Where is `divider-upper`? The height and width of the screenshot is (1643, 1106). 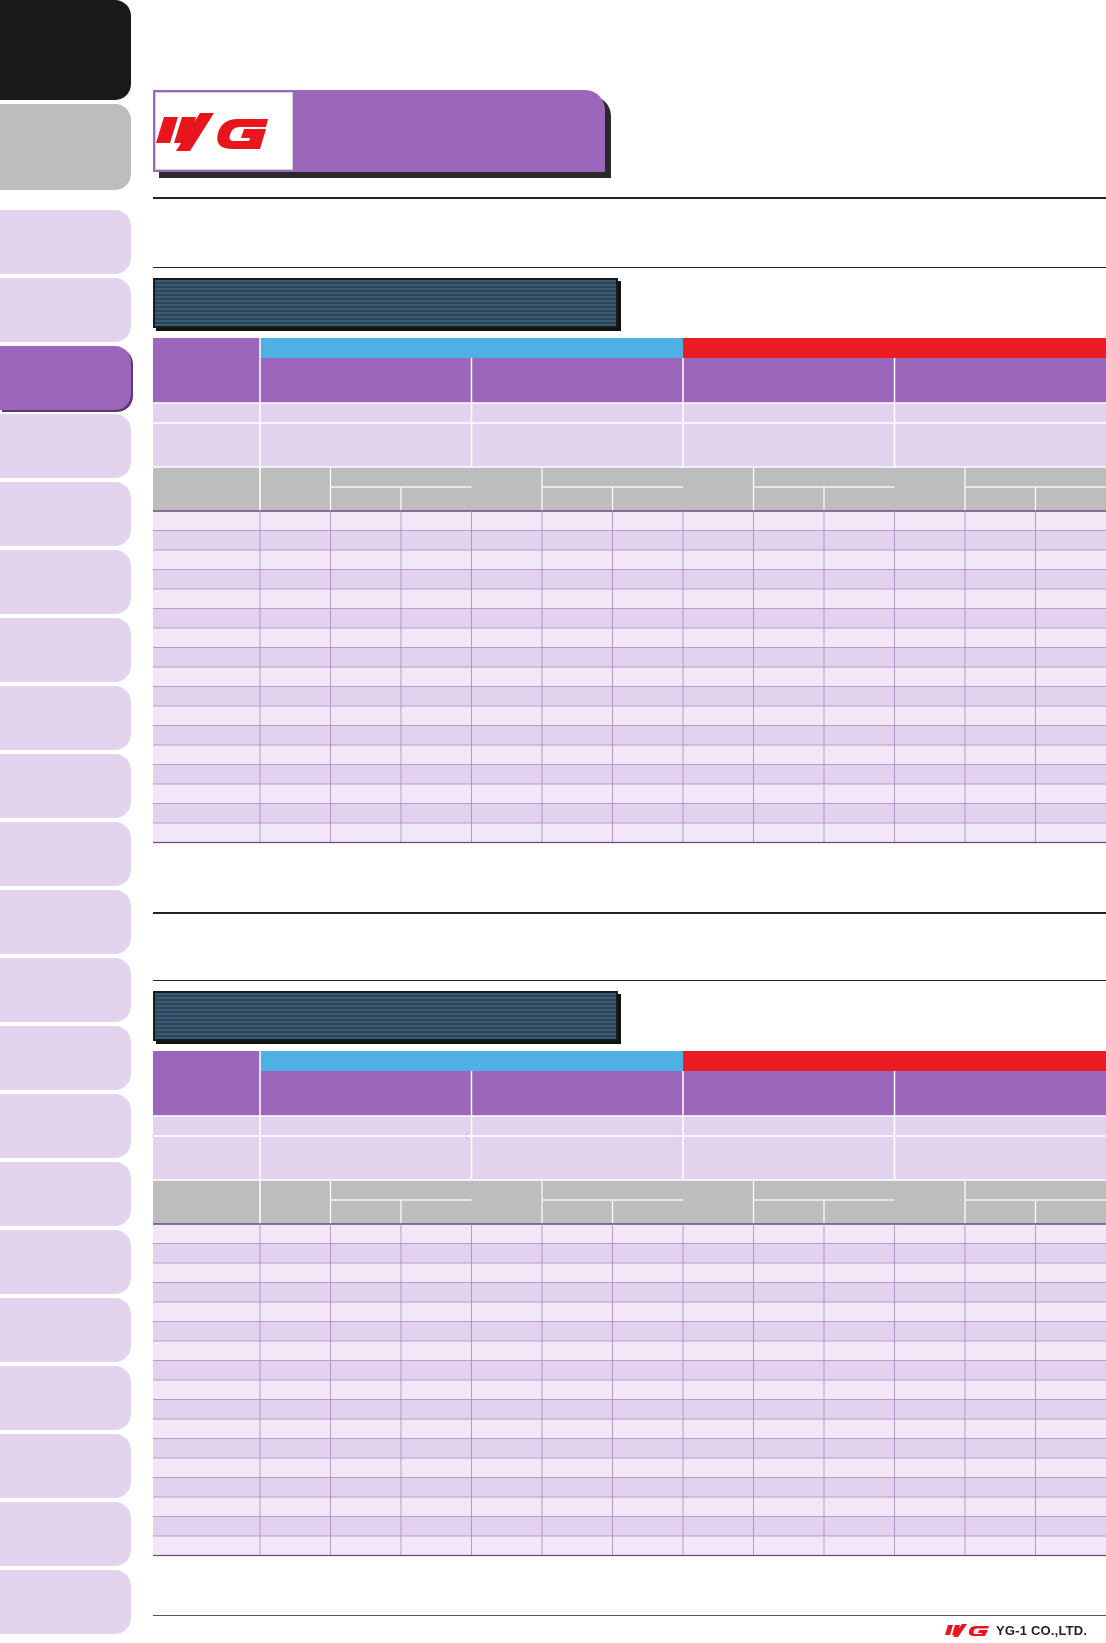
divider-upper is located at coordinates (629, 267).